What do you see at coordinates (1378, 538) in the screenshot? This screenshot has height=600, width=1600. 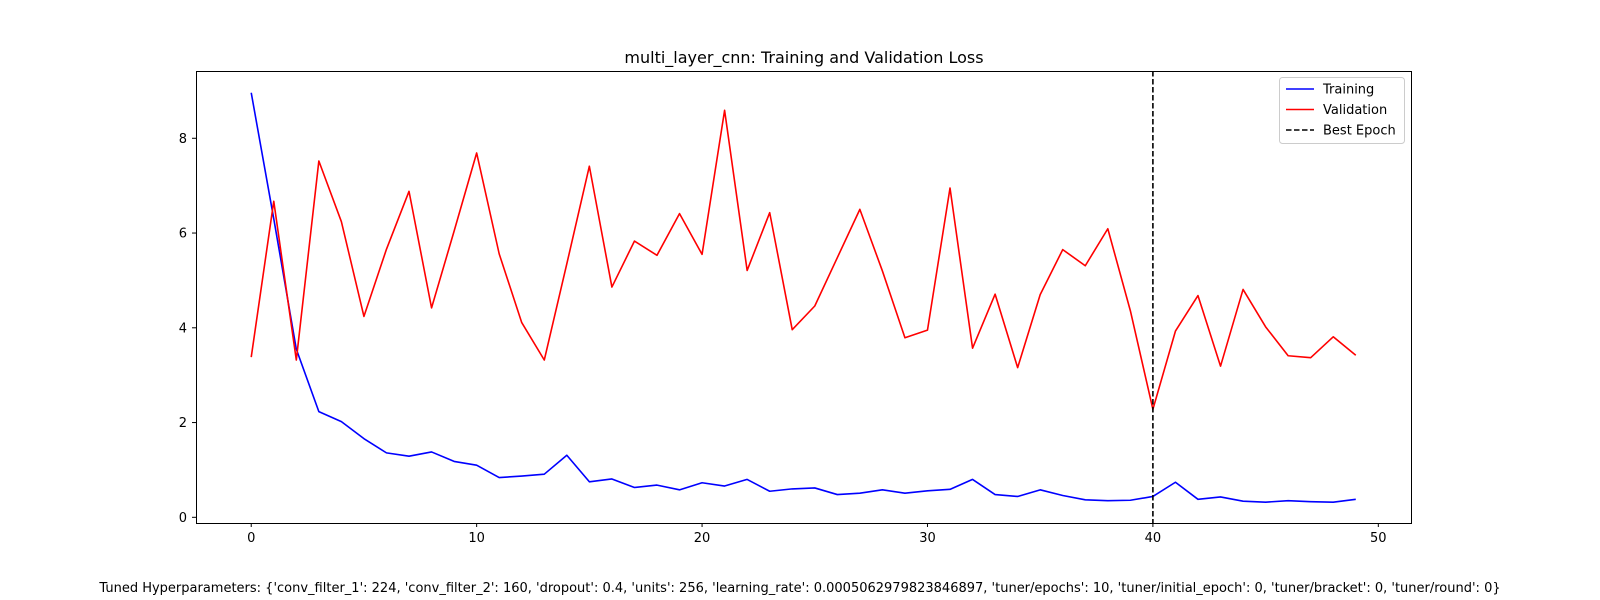 I see `x-tick-label: 50` at bounding box center [1378, 538].